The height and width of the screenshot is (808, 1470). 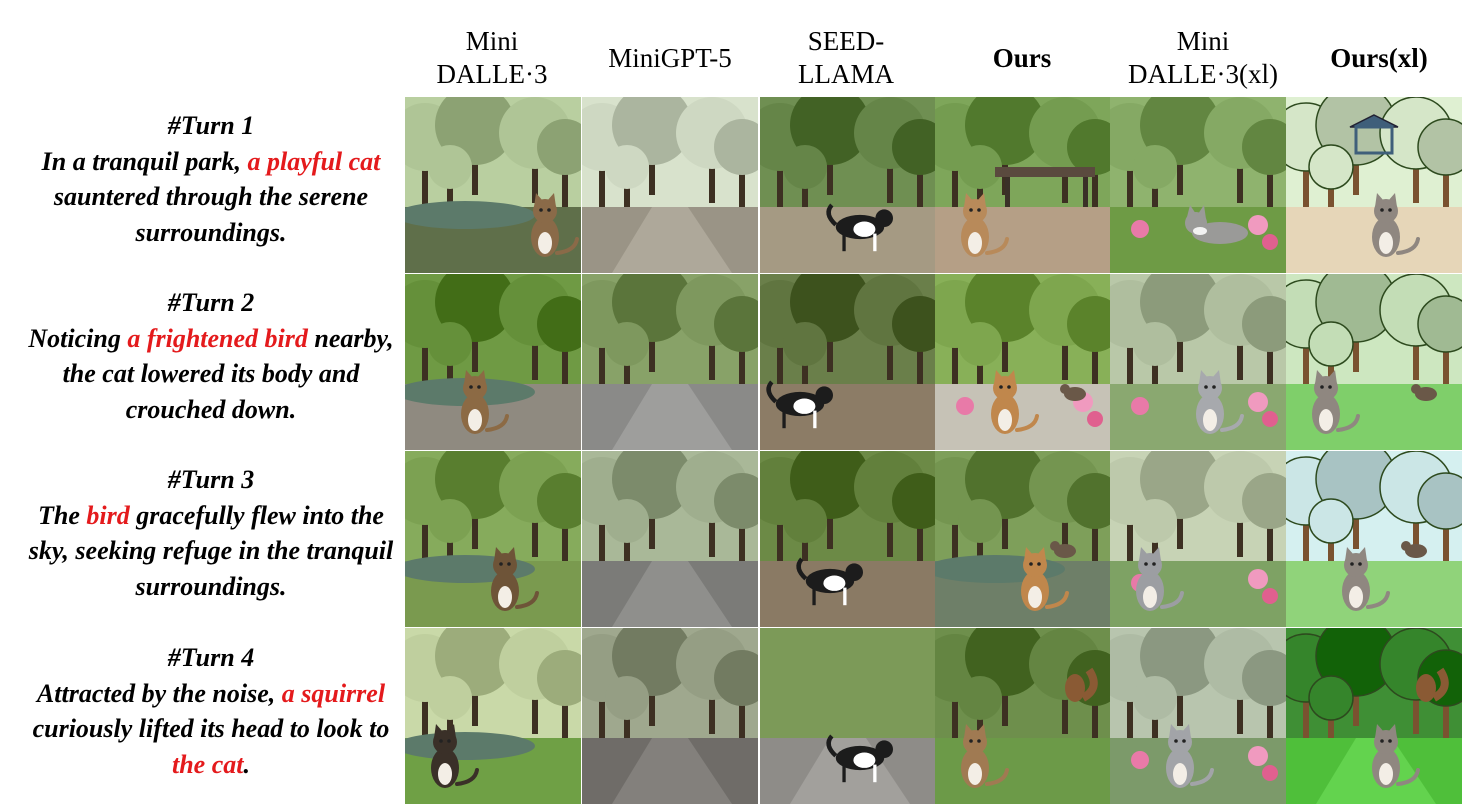 What do you see at coordinates (846, 57) in the screenshot?
I see `column-header-seed-llama: SEED- LLAMA` at bounding box center [846, 57].